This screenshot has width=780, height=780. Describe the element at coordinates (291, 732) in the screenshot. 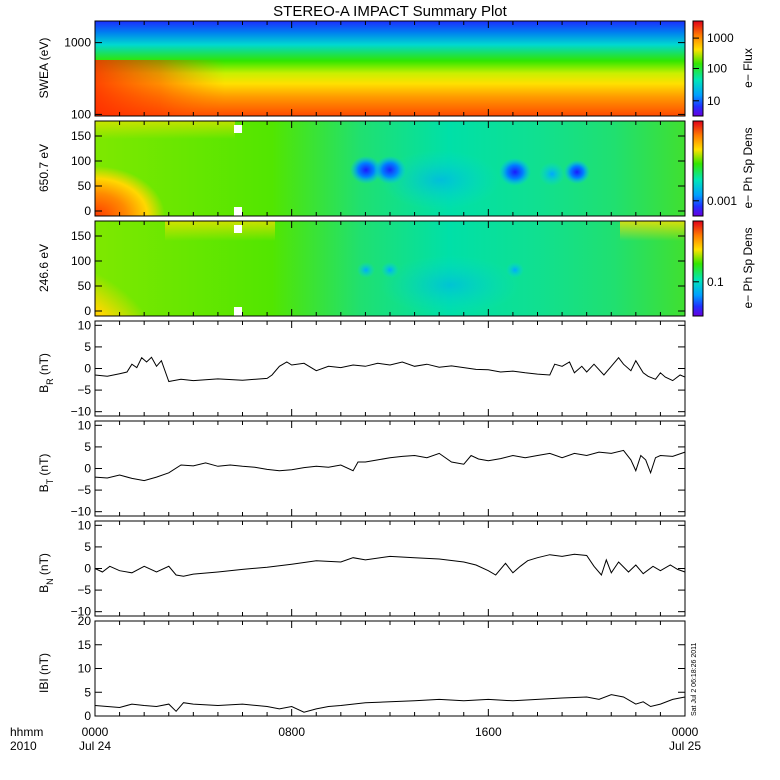

I see `x-tick-label: 0800` at that location.